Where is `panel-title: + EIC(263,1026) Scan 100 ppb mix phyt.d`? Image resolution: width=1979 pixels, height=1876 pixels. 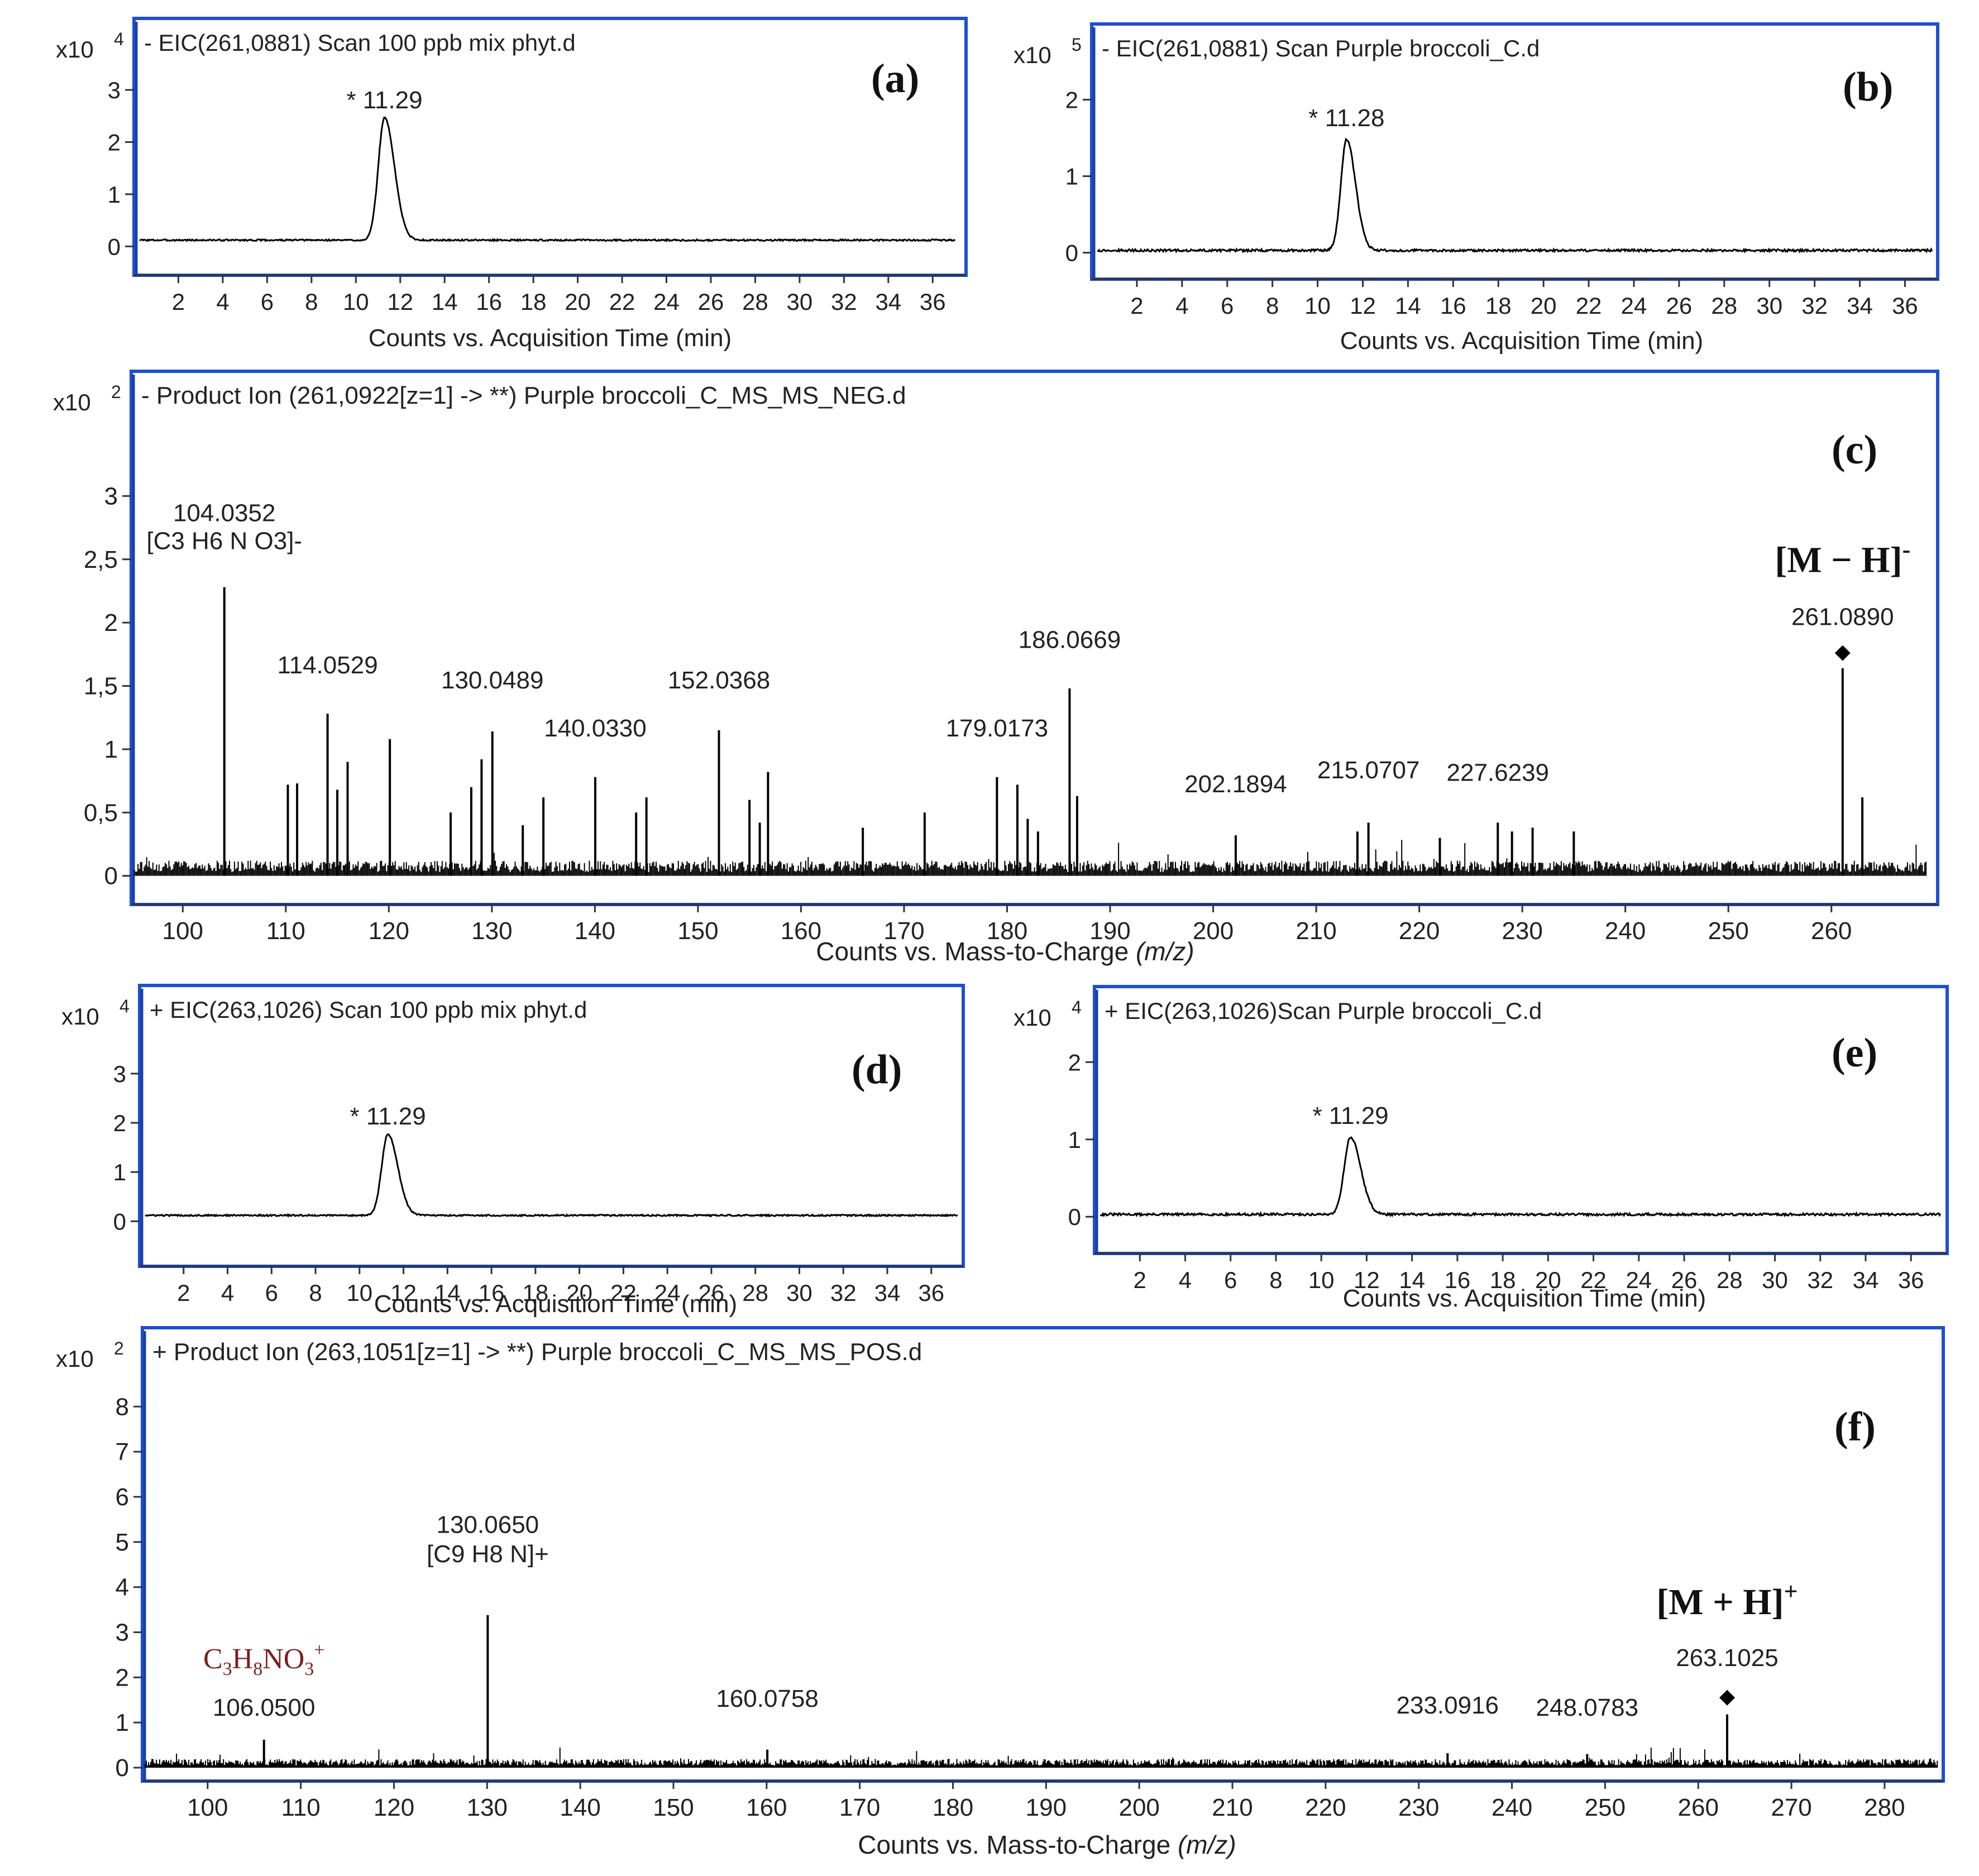
panel-title: + EIC(263,1026) Scan 100 ppb mix phyt.d is located at coordinates (368, 1010).